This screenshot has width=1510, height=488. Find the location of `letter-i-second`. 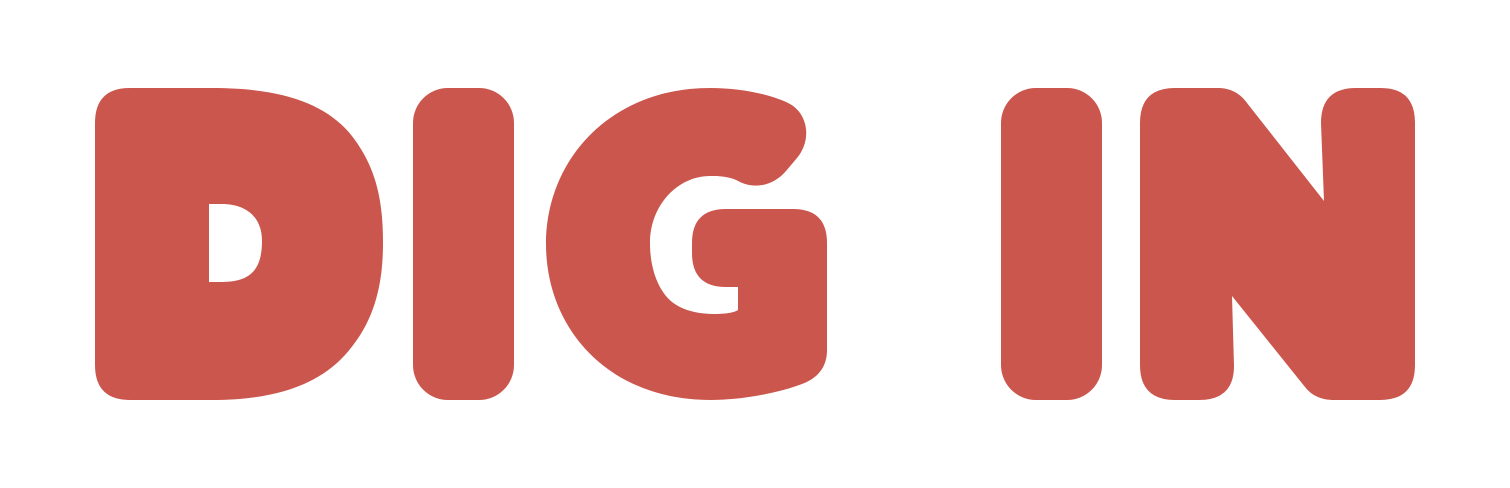

letter-i-second is located at coordinates (1051, 244).